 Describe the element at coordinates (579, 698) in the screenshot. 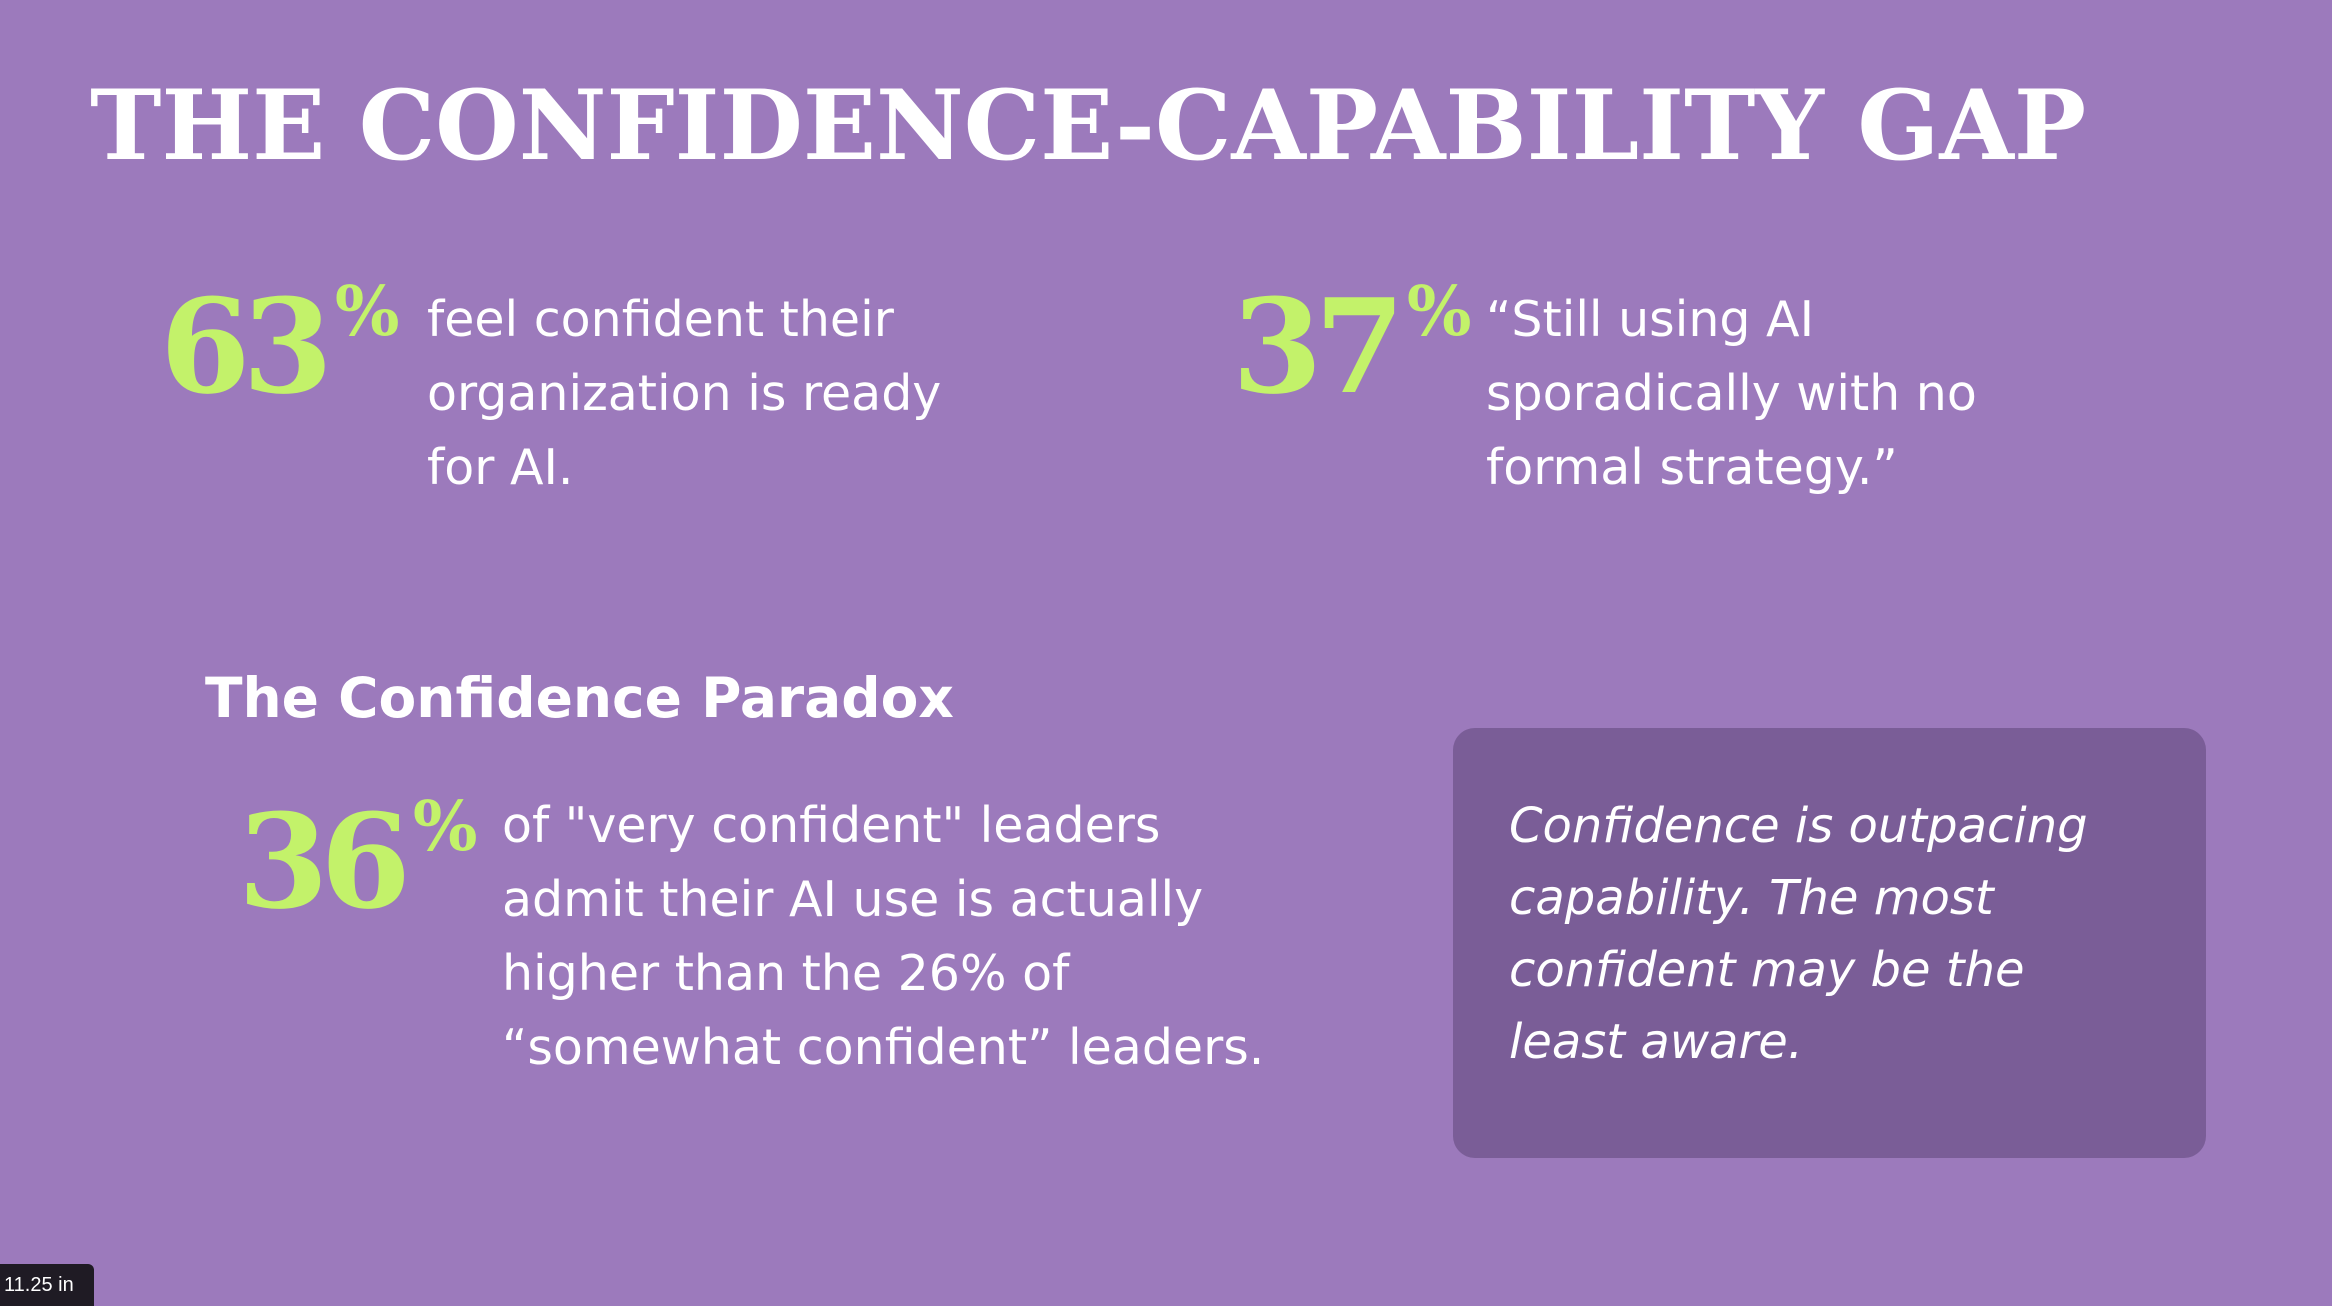

I see `section-heading: The Confidence Paradox` at that location.